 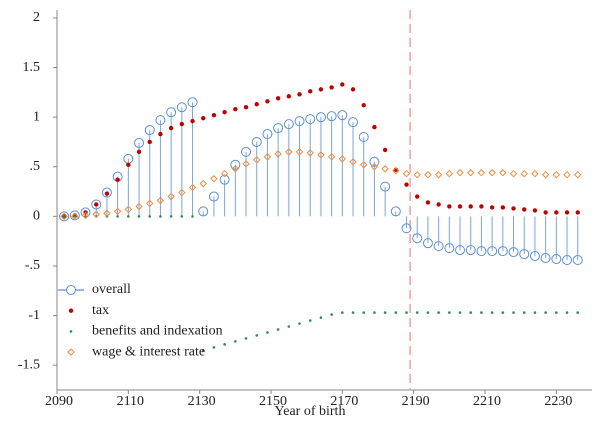 What do you see at coordinates (157, 331) in the screenshot?
I see `legend-label: benefits and indexation` at bounding box center [157, 331].